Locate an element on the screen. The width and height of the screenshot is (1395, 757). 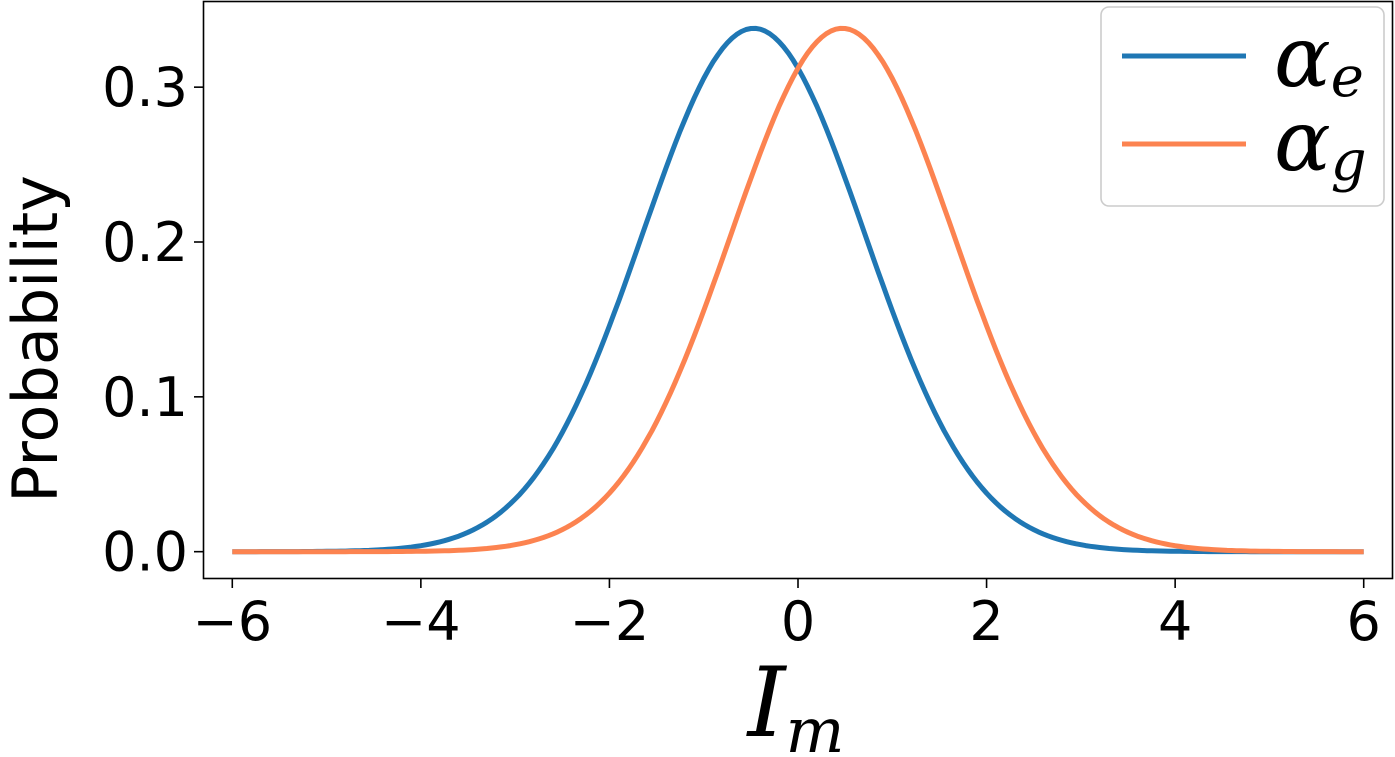
x-tick-label: 2 is located at coordinates (986, 621).